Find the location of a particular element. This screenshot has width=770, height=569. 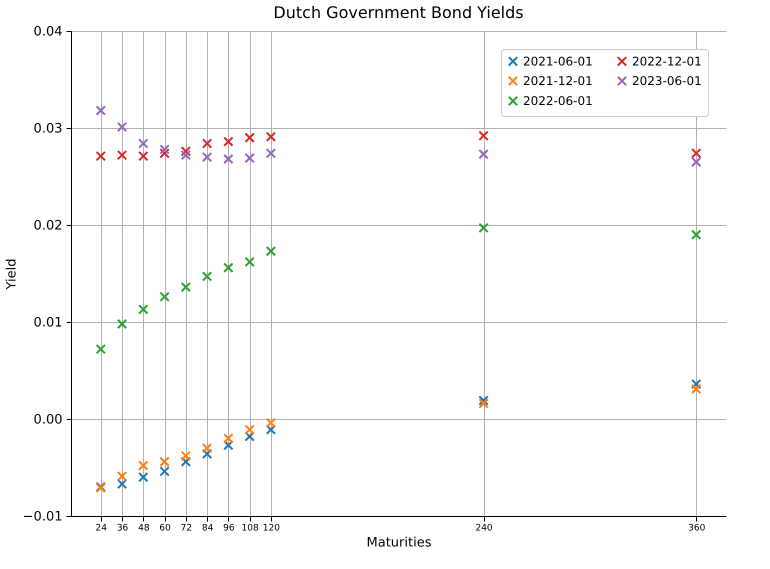

x-tick-label: 240 is located at coordinates (484, 529).